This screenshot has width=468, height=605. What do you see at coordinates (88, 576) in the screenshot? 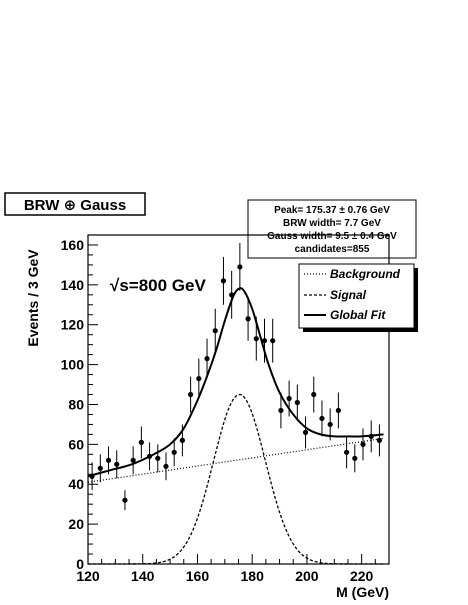
I see `x-tick-label: 120` at bounding box center [88, 576].